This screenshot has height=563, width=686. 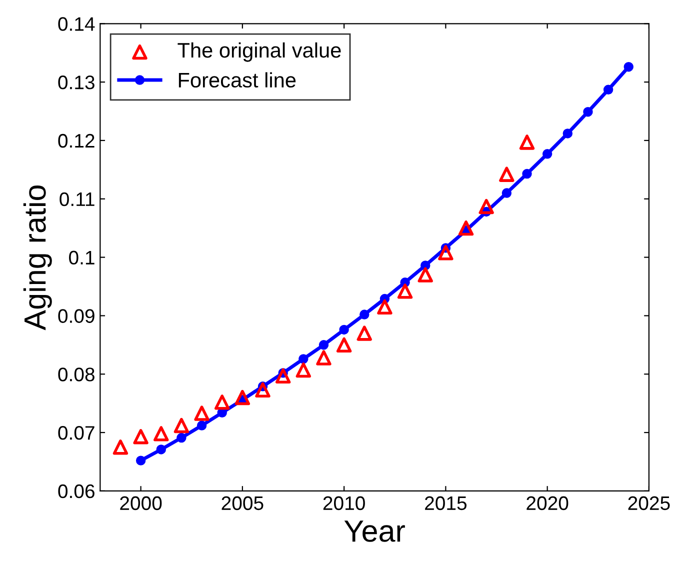 I want to click on x-tick-label: 2020, so click(x=547, y=503).